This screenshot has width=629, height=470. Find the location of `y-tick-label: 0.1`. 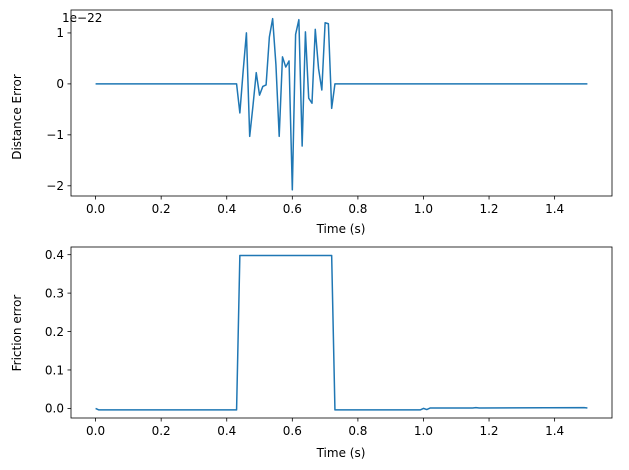

y-tick-label: 0.1 is located at coordinates (54, 370).